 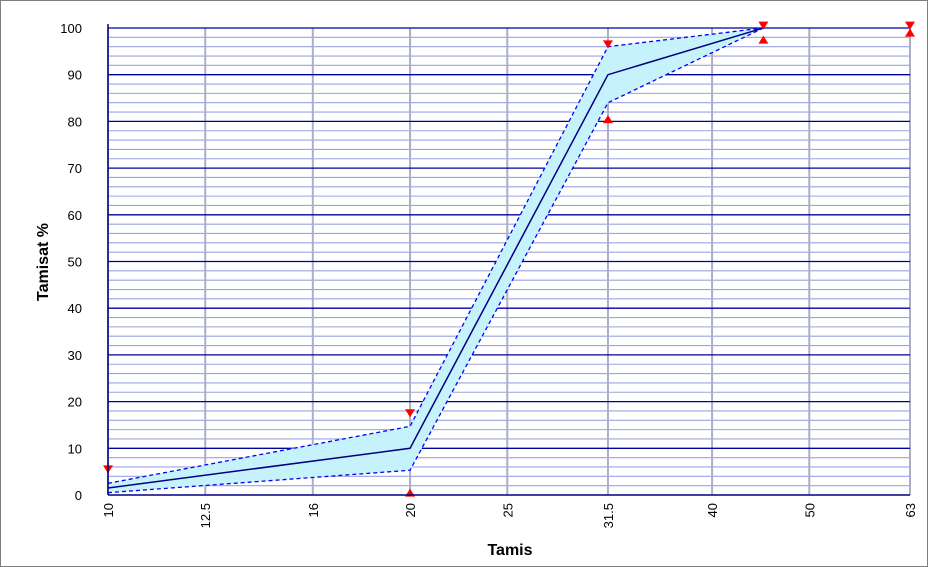 What do you see at coordinates (608, 515) in the screenshot?
I see `x-tick-label: 31.5` at bounding box center [608, 515].